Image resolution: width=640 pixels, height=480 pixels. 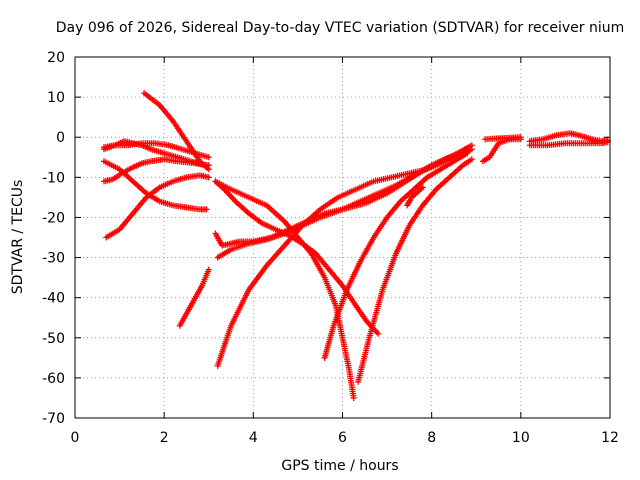 I want to click on y-tick-label: 0, so click(x=60, y=138).